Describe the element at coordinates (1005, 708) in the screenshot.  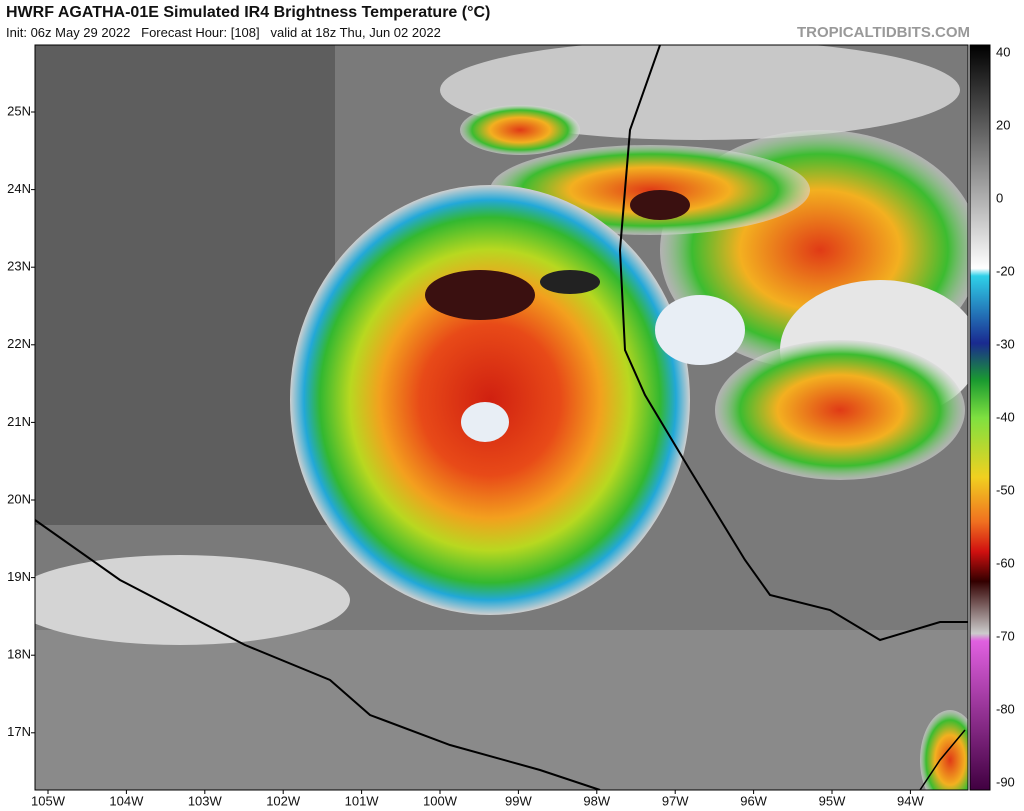
I see `colorbar-label: -80` at that location.